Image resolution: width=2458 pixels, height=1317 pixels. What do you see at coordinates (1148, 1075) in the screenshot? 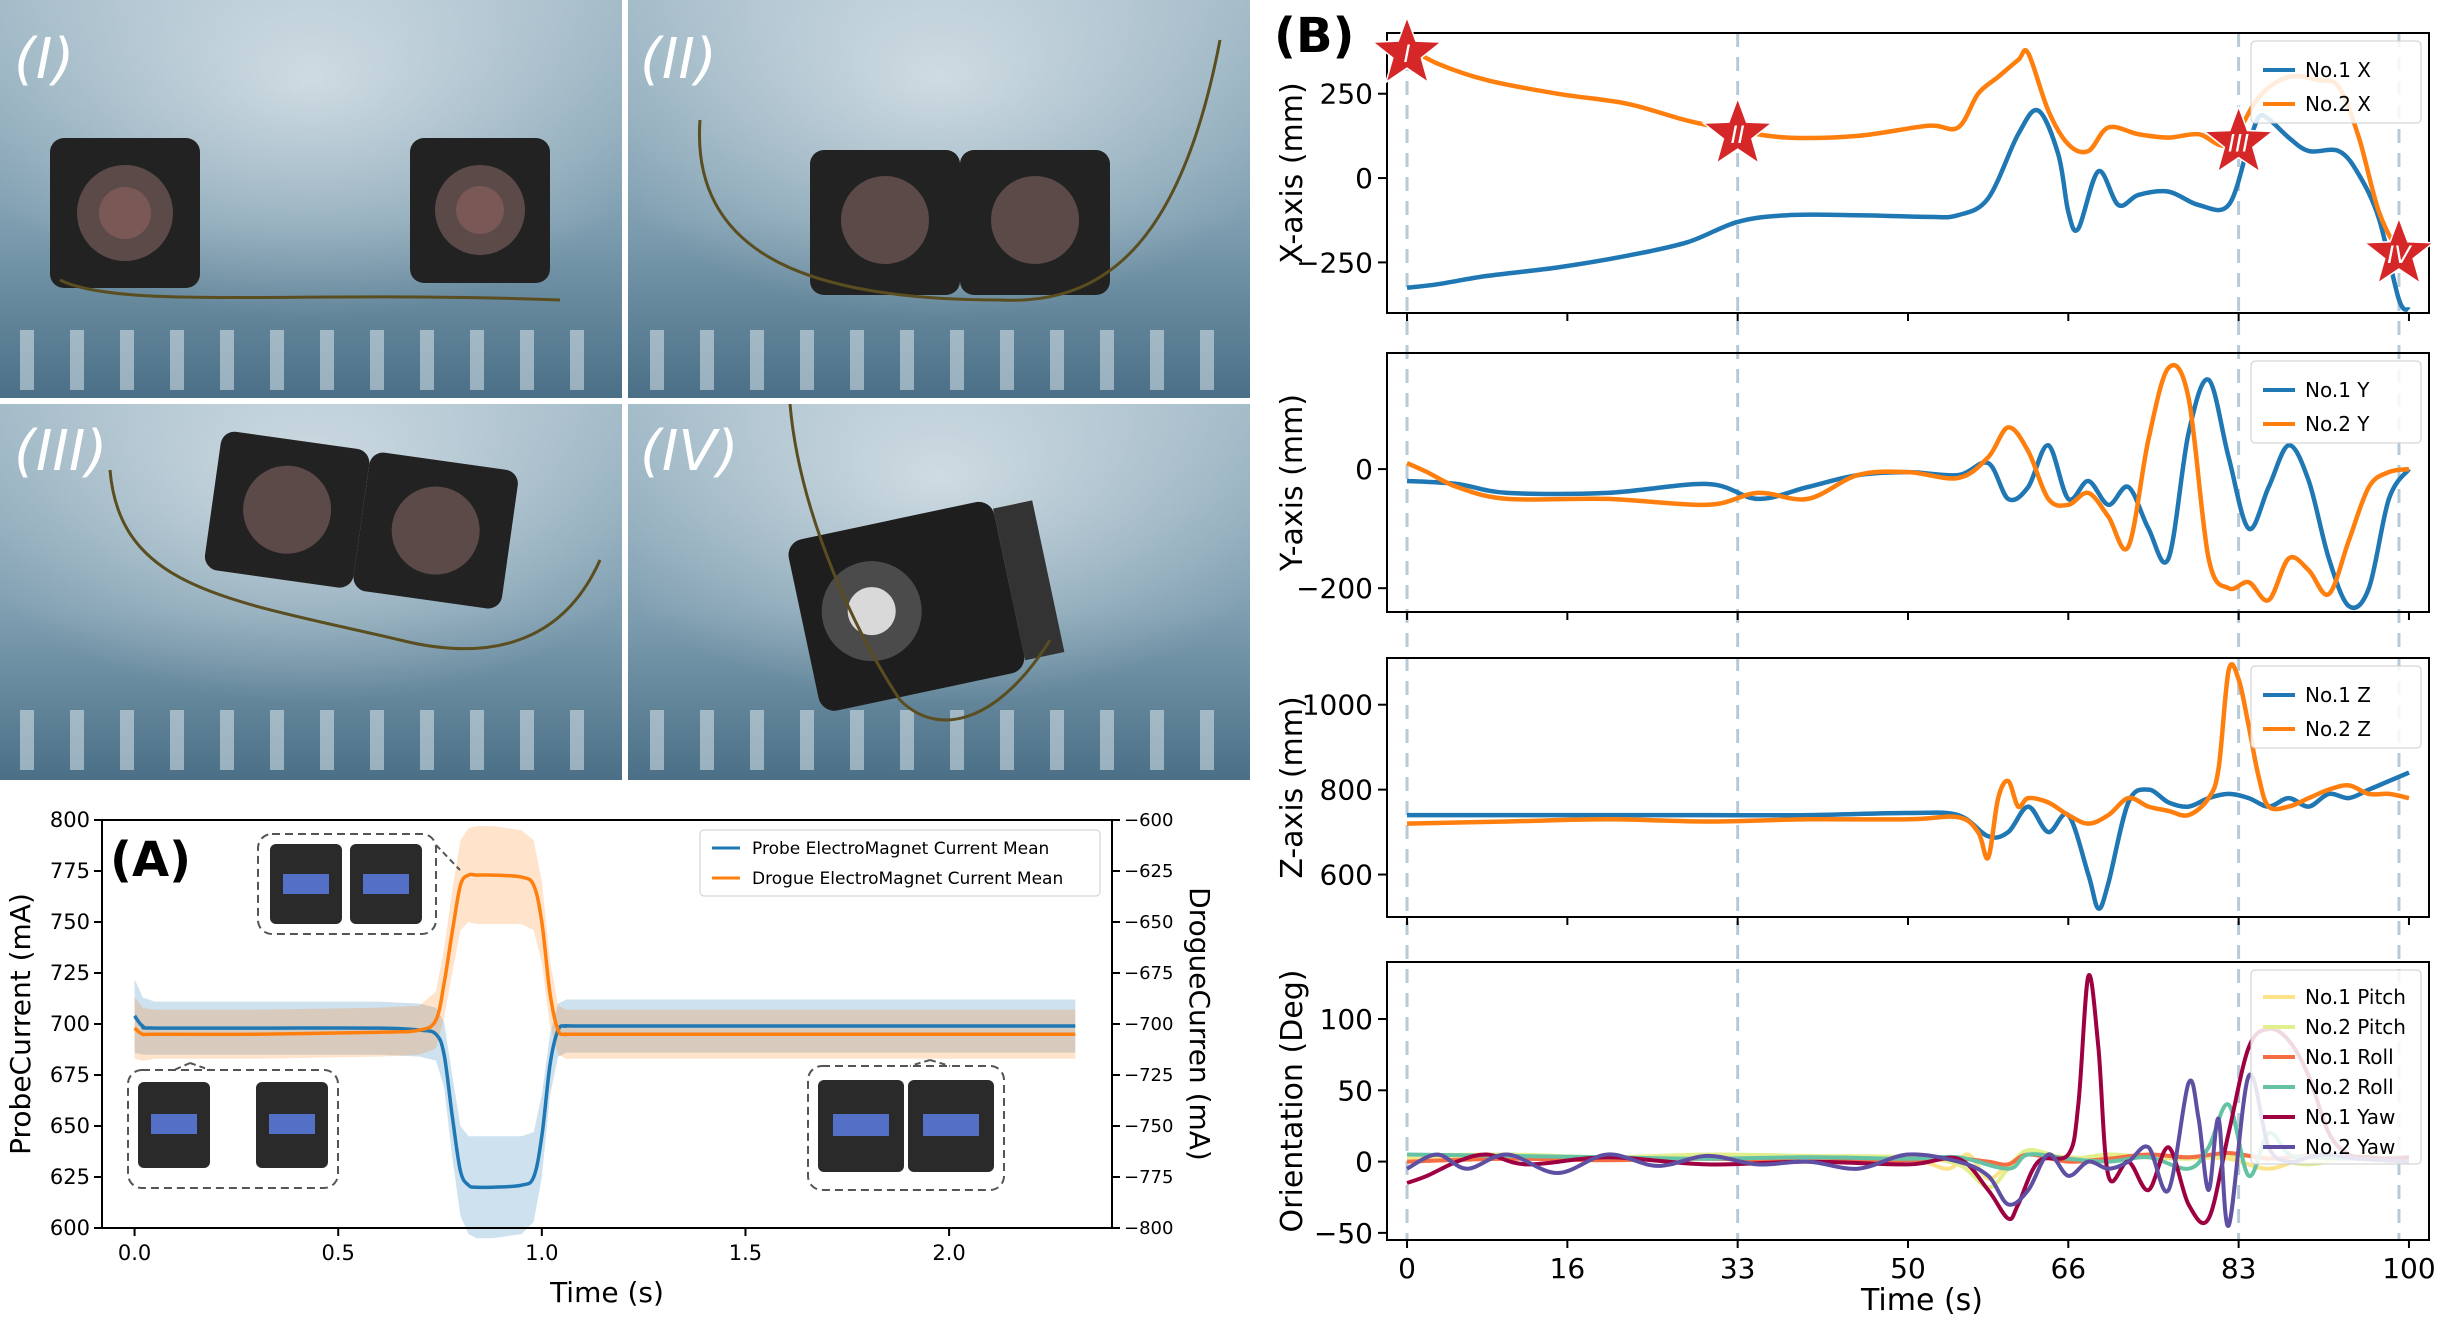
I see `a-y-tick-label-right: −725` at bounding box center [1148, 1075].